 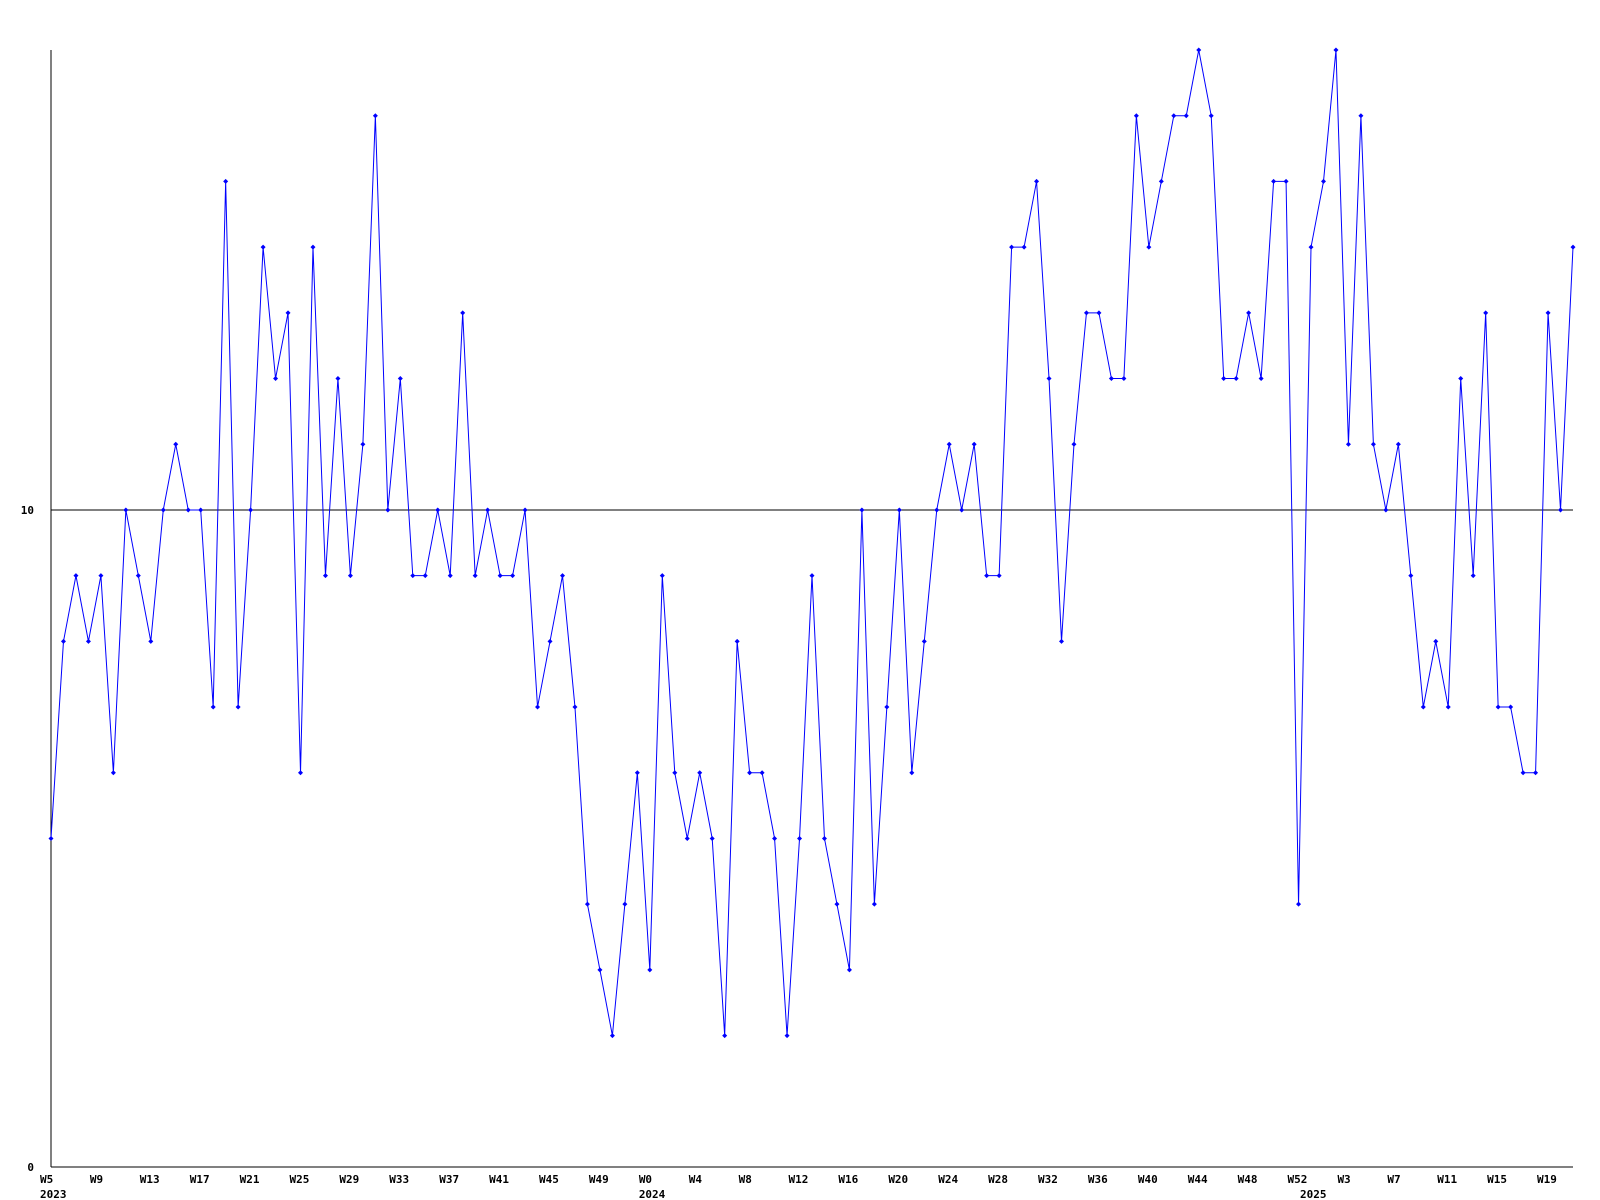 I want to click on x-tick-label: W28, so click(x=998, y=1179).